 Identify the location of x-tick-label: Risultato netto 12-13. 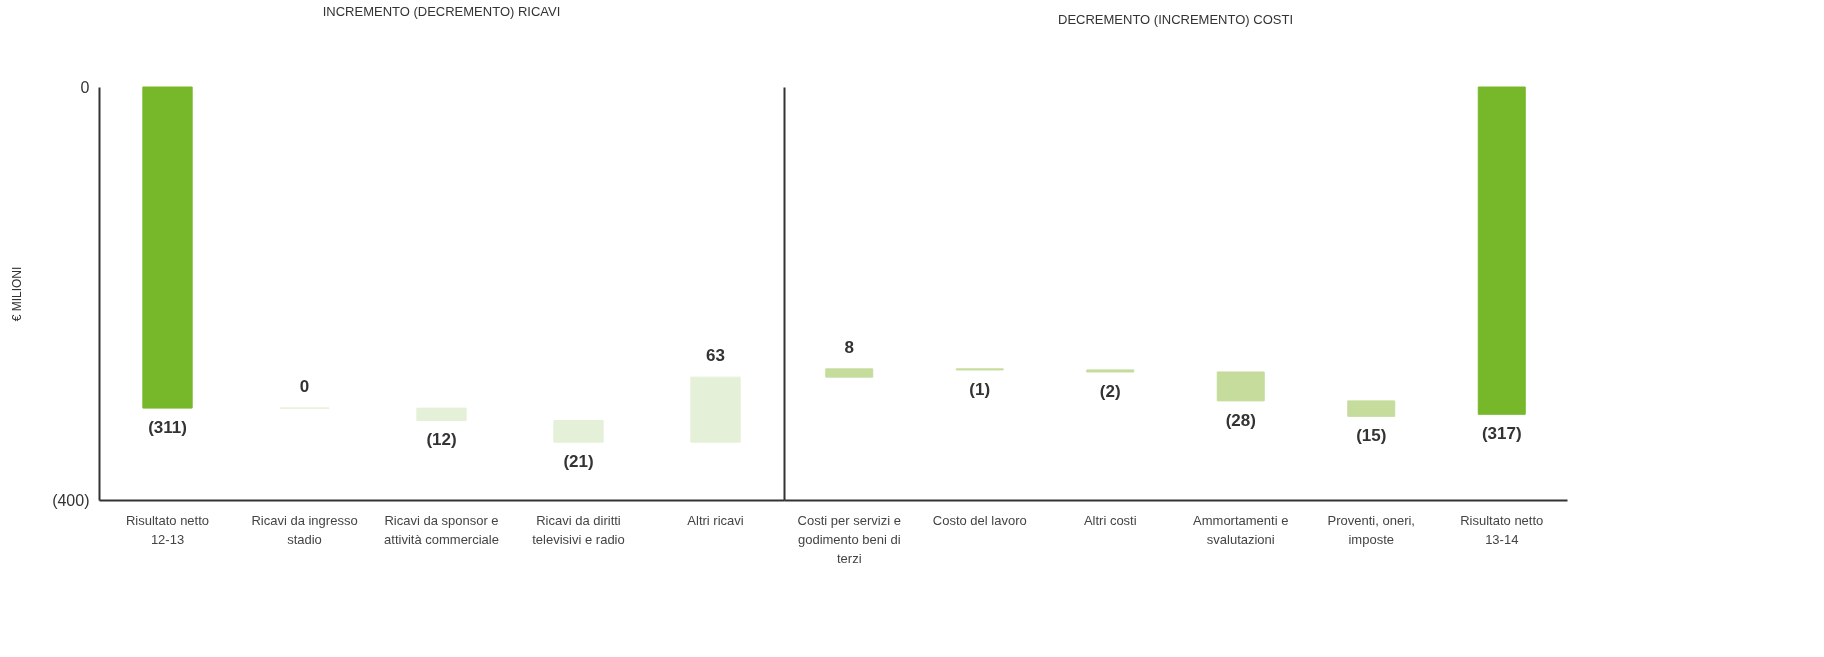
(167, 529).